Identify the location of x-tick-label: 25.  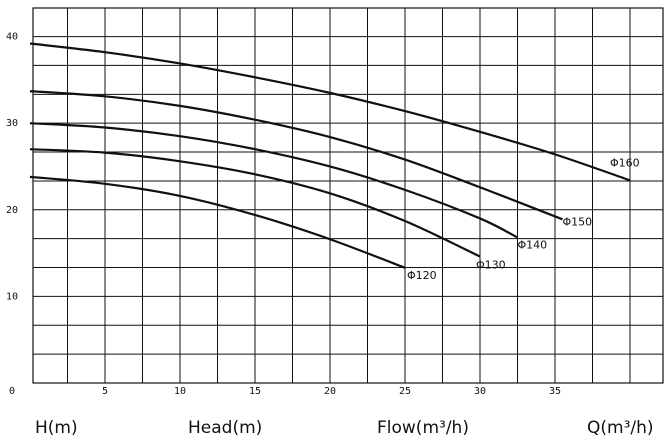
(405, 391).